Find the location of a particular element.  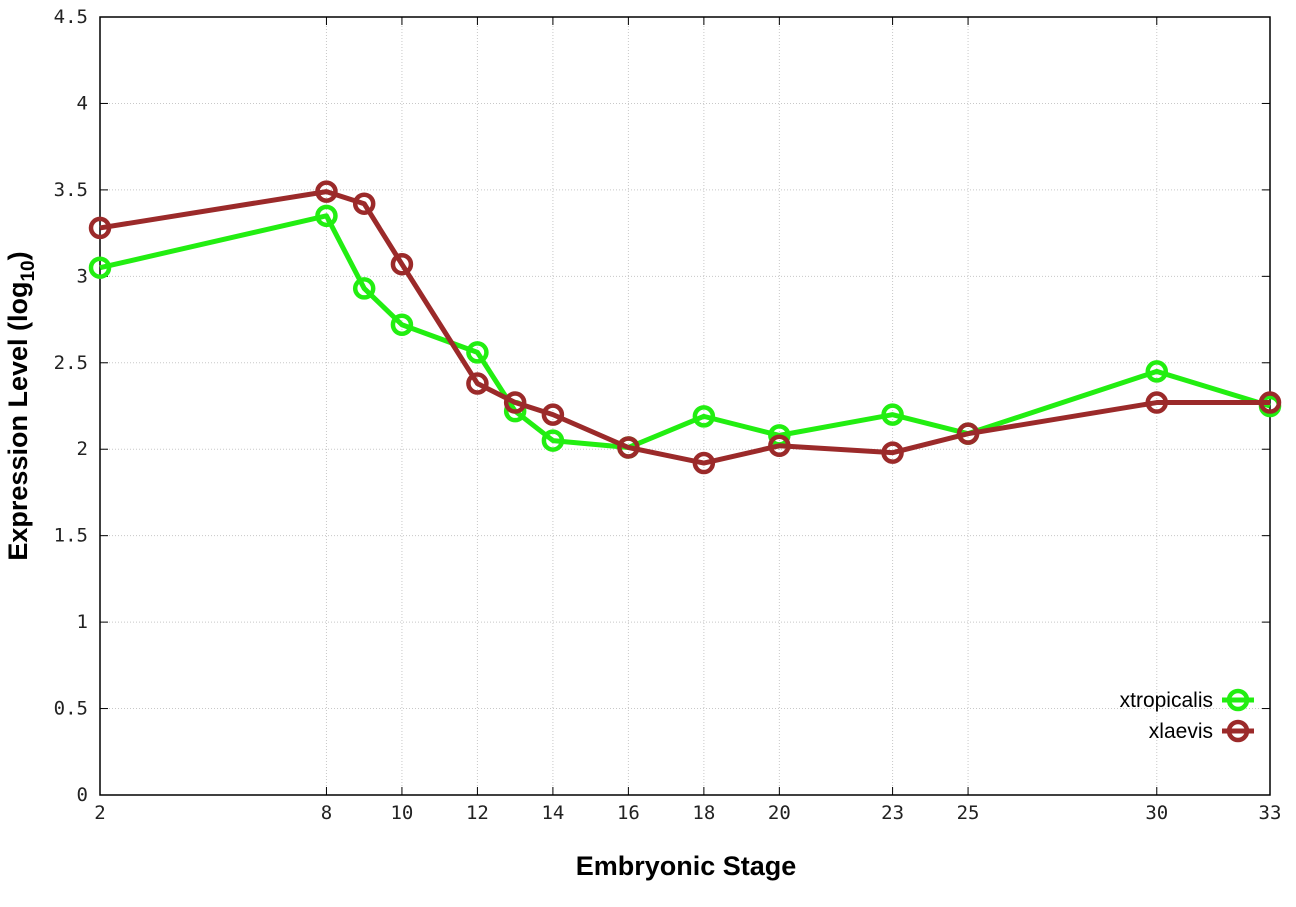

y-tick-label: 4 is located at coordinates (82, 103).